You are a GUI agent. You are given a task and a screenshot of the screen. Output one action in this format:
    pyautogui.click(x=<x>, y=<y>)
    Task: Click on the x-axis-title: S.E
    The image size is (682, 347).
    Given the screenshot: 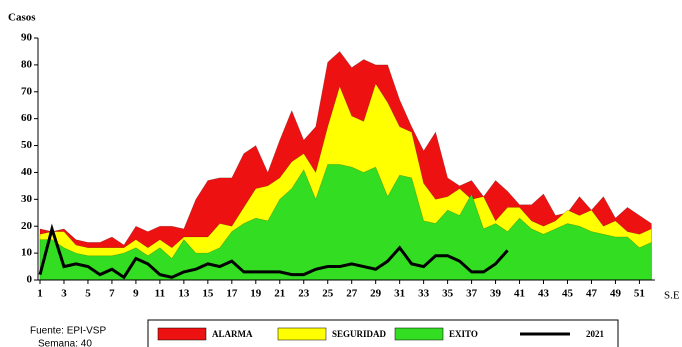 What is the action you would take?
    pyautogui.click(x=672, y=296)
    